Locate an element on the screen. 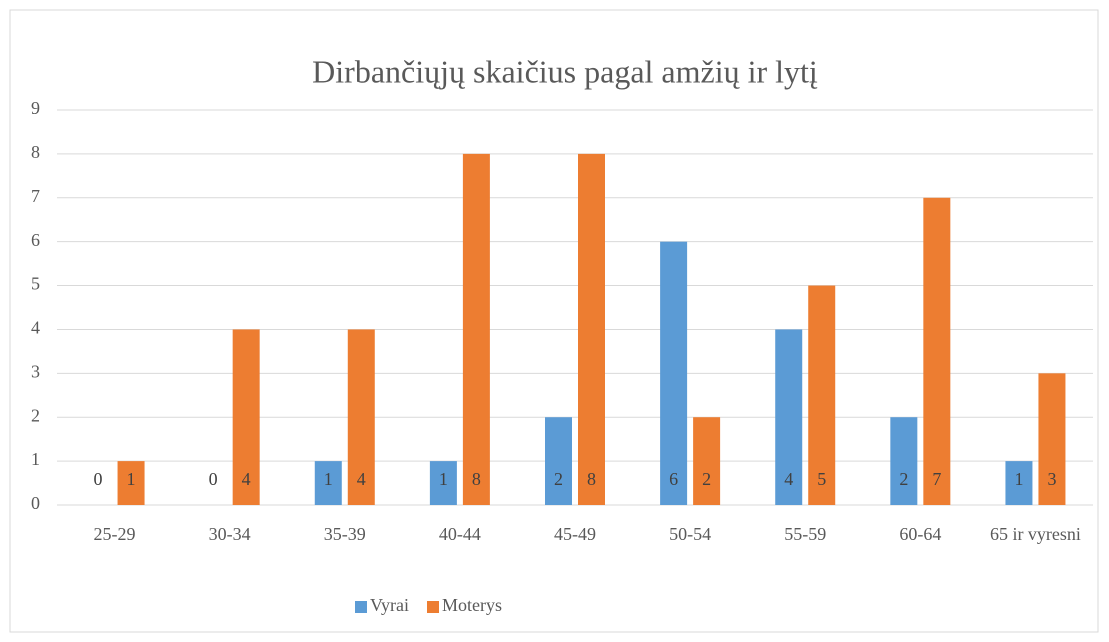  x-tick-label: 30-34 is located at coordinates (229, 534).